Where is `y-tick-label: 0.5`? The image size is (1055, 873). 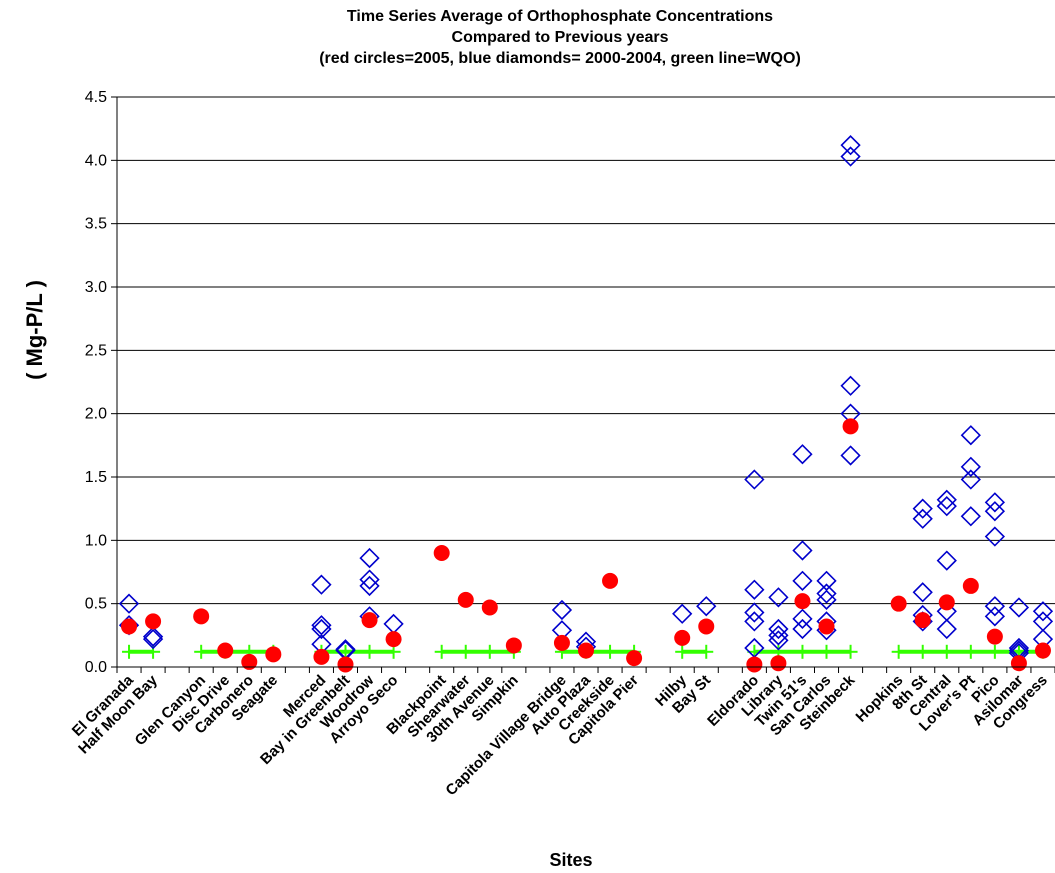 y-tick-label: 0.5 is located at coordinates (96, 604).